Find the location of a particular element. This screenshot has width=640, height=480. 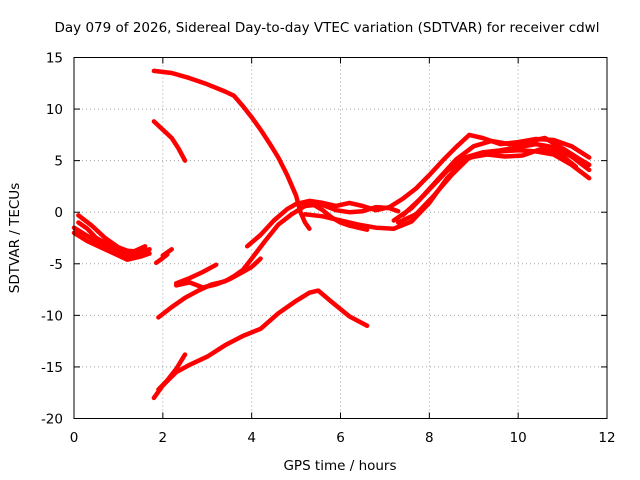

x-tick-label: 10 is located at coordinates (518, 438).